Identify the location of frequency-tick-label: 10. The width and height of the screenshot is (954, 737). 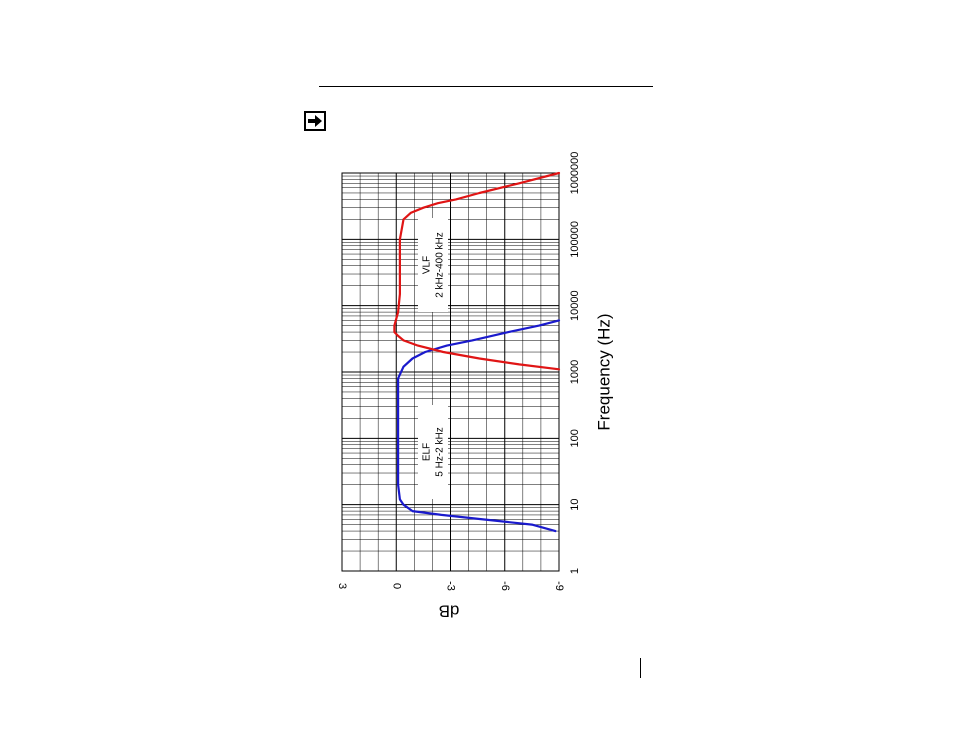
(575, 505).